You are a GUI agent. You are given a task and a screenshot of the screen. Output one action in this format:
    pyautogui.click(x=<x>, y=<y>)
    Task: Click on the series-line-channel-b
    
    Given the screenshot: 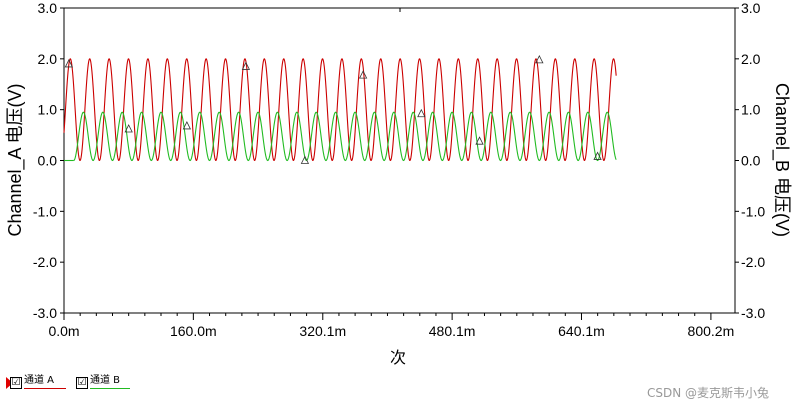 What is the action you would take?
    pyautogui.click(x=345, y=136)
    